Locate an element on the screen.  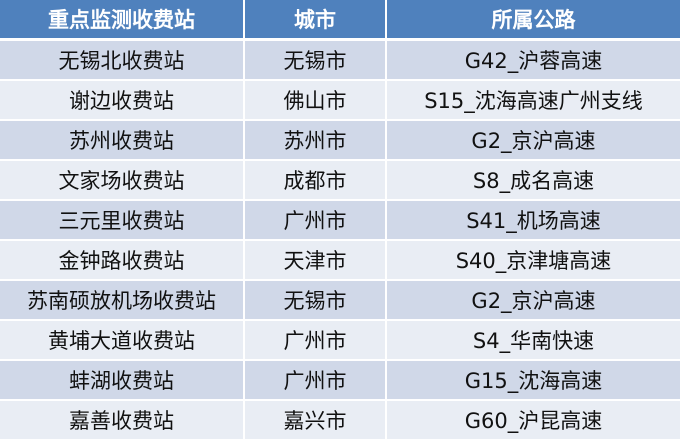
city-cell: 佛山市 is located at coordinates (315, 99).